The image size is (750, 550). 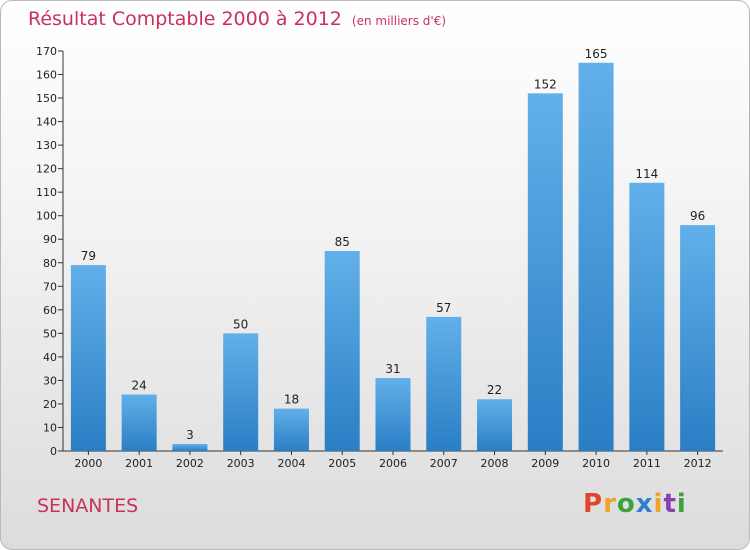 I want to click on chart-title-text: Résultat Comptable 2000 à 2012, so click(x=185, y=19).